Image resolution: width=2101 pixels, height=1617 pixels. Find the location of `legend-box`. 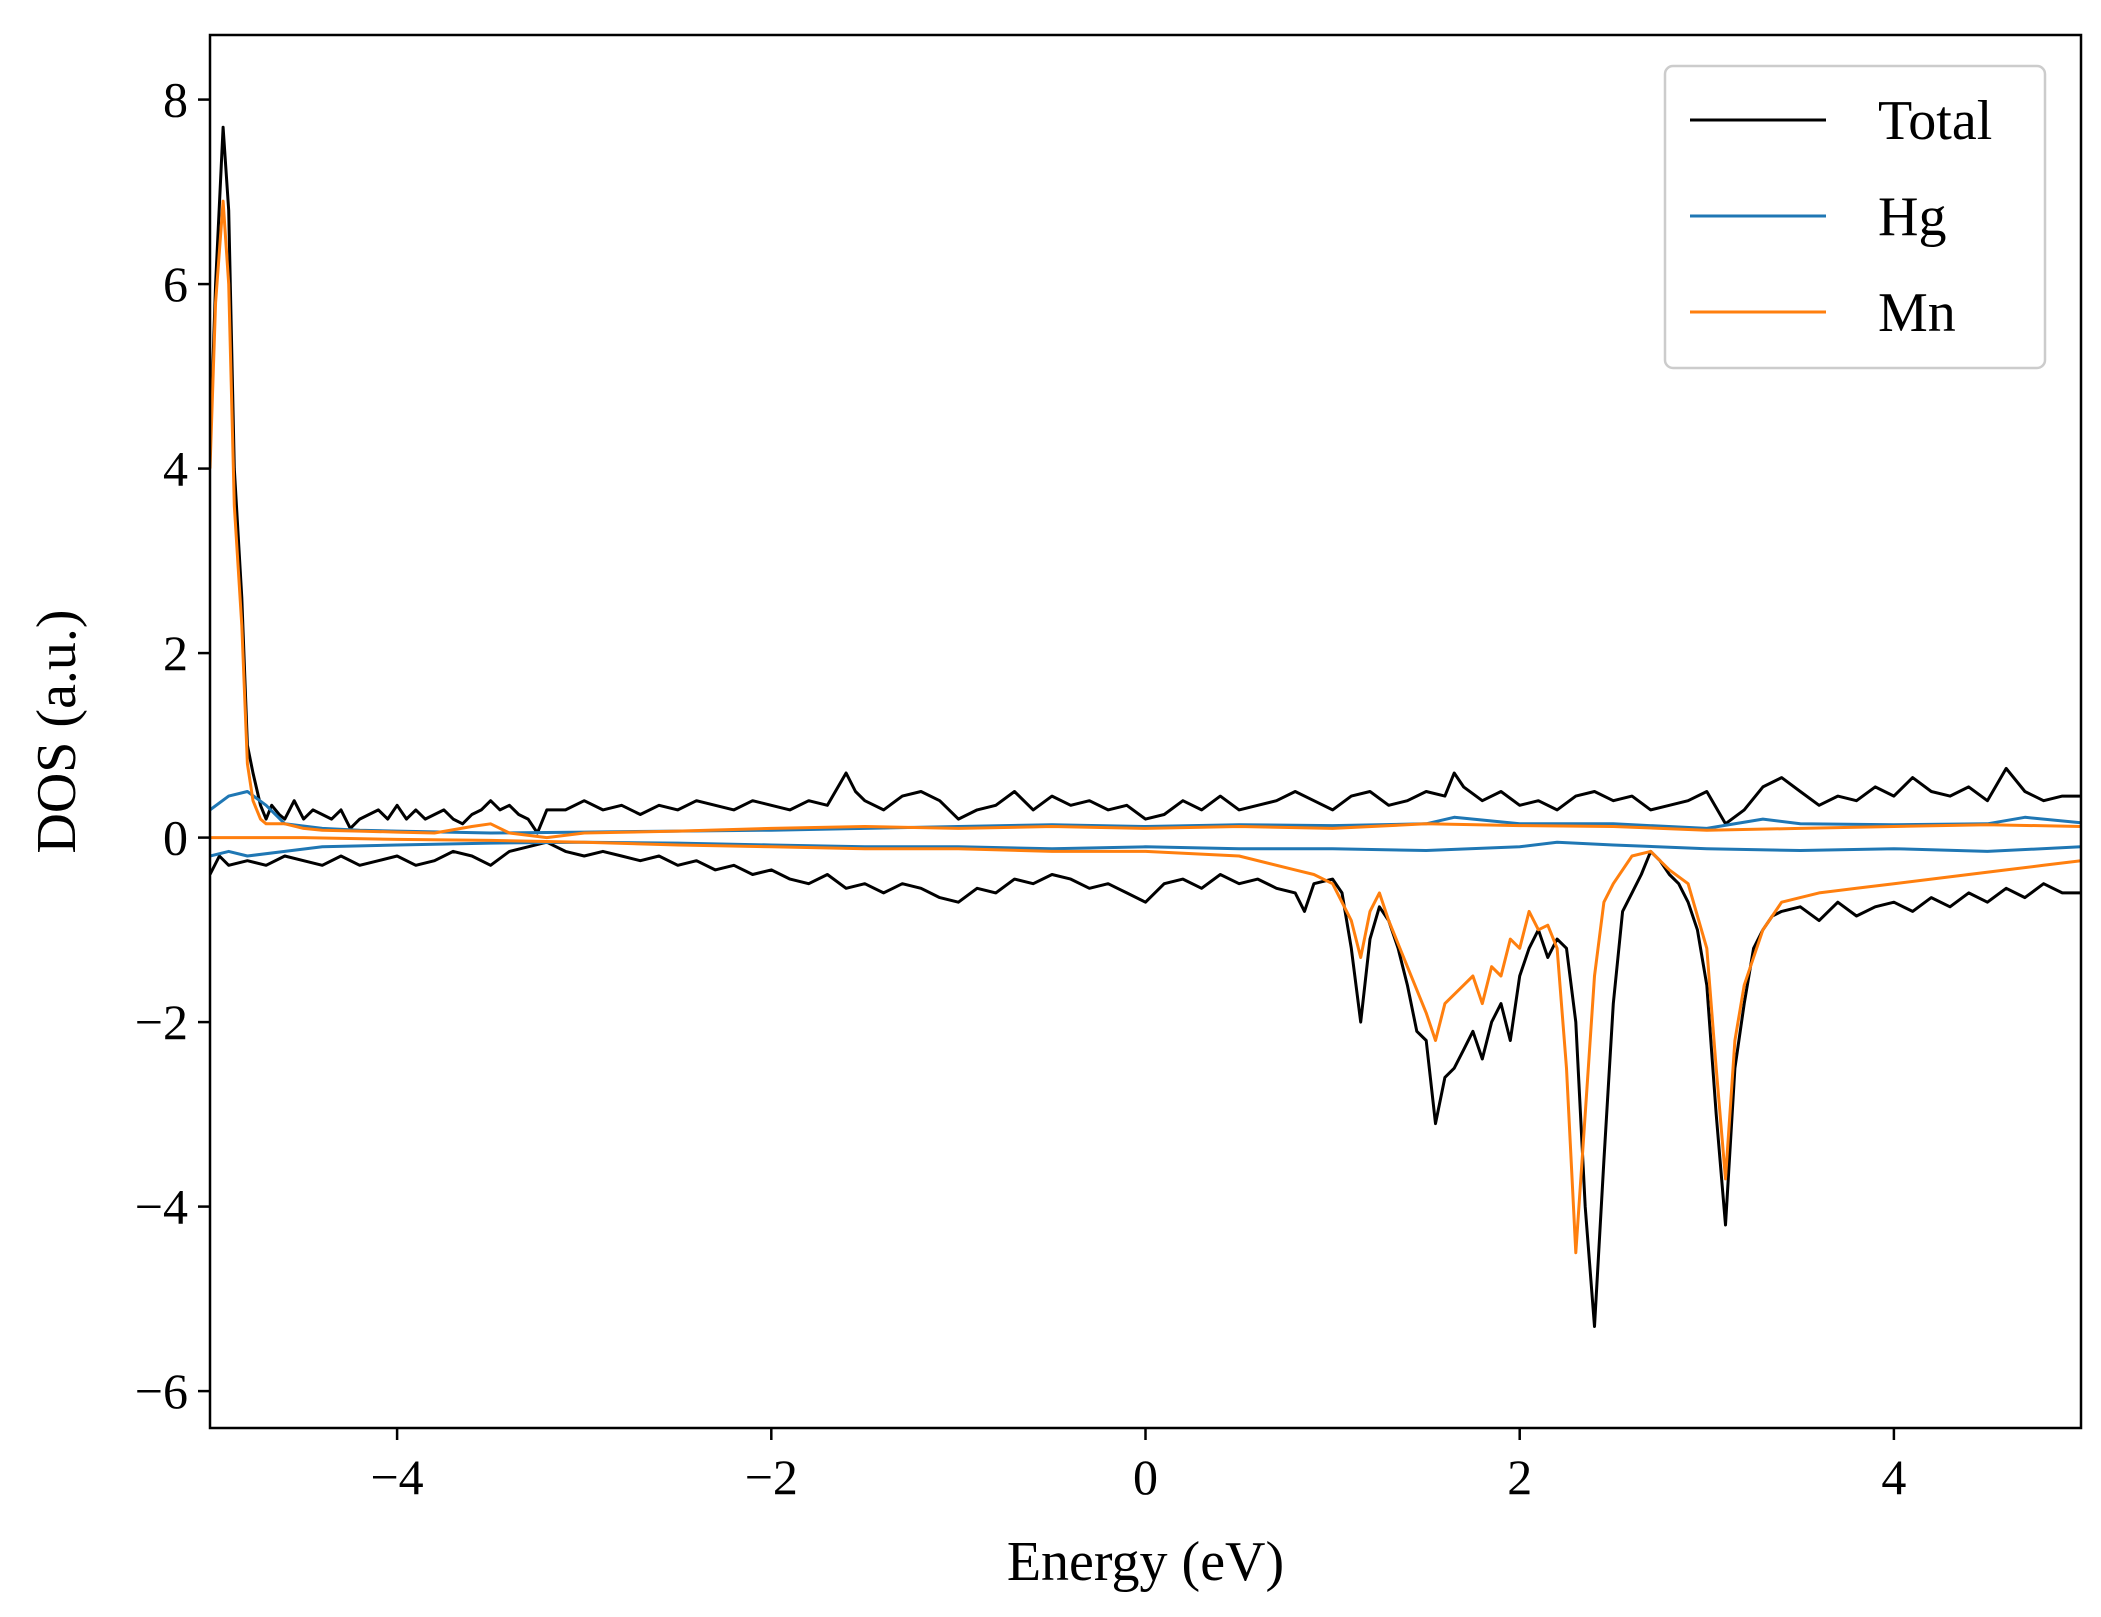

legend-box is located at coordinates (1855, 217).